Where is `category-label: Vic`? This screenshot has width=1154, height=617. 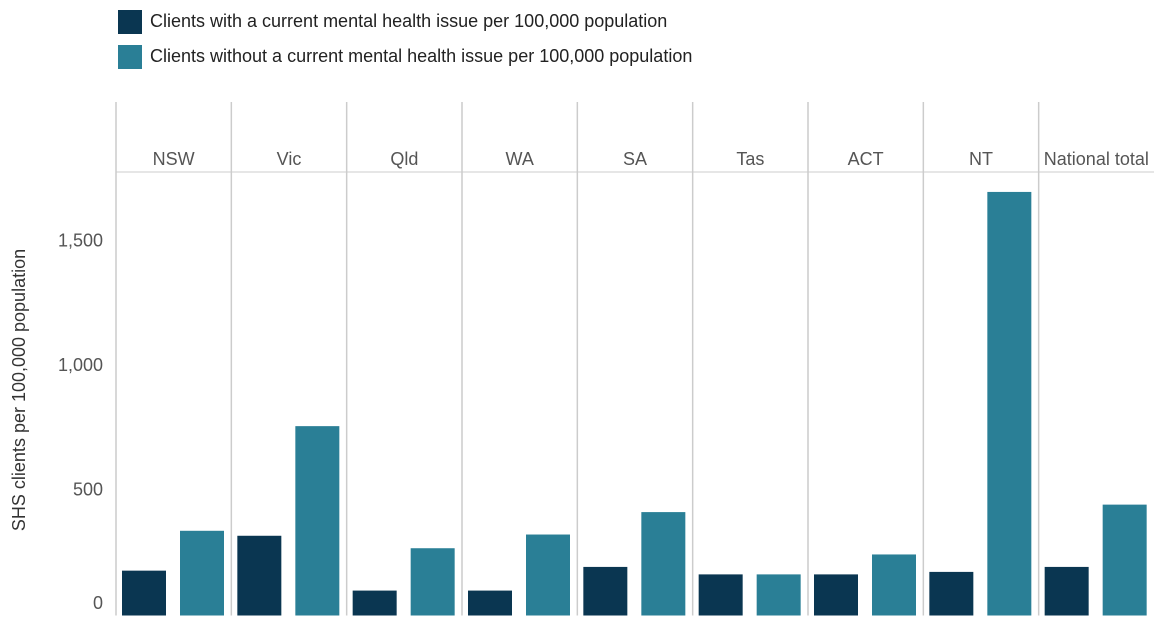
category-label: Vic is located at coordinates (289, 159).